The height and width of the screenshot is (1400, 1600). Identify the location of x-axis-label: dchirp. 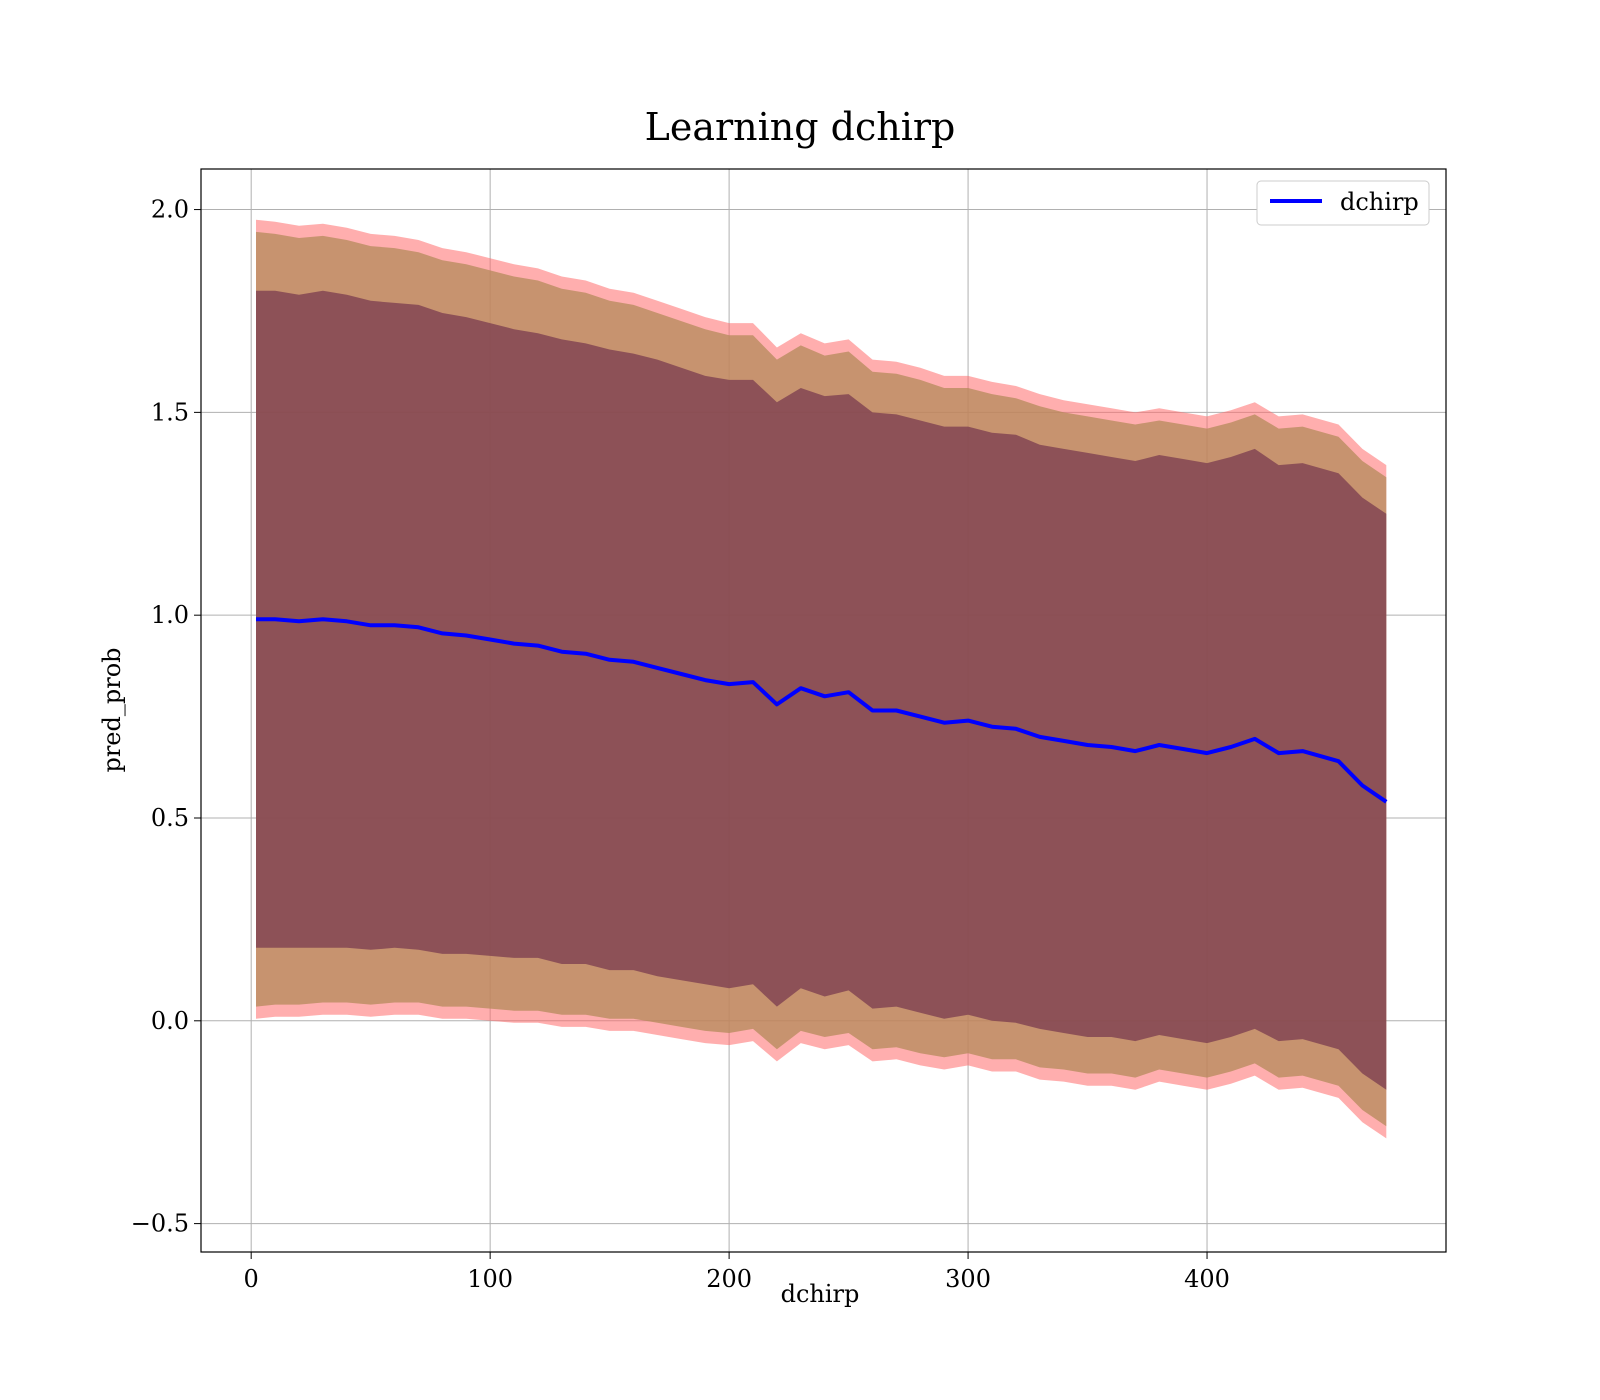
(820, 1294).